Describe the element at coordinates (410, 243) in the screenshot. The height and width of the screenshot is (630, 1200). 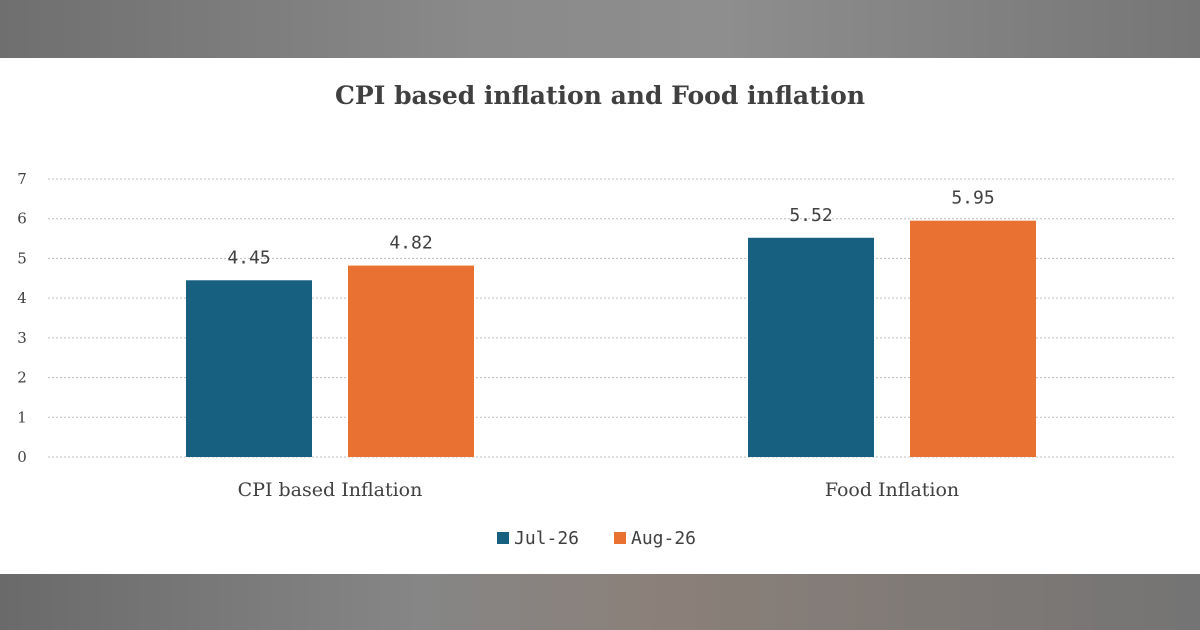
I see `data-label: 4.82` at that location.